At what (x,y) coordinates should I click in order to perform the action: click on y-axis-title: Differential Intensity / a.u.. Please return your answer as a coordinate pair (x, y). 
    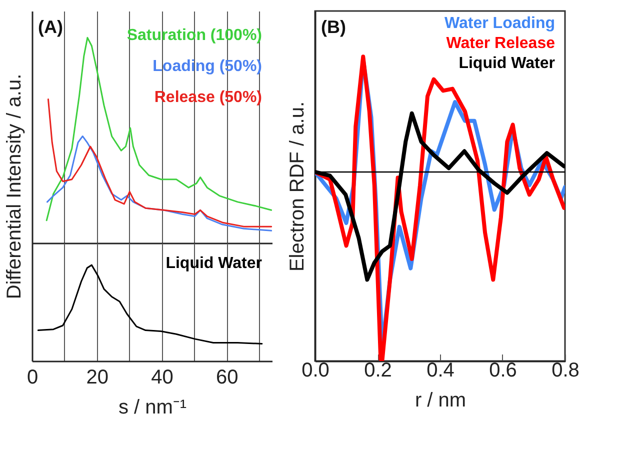
    Looking at the image, I should click on (15, 187).